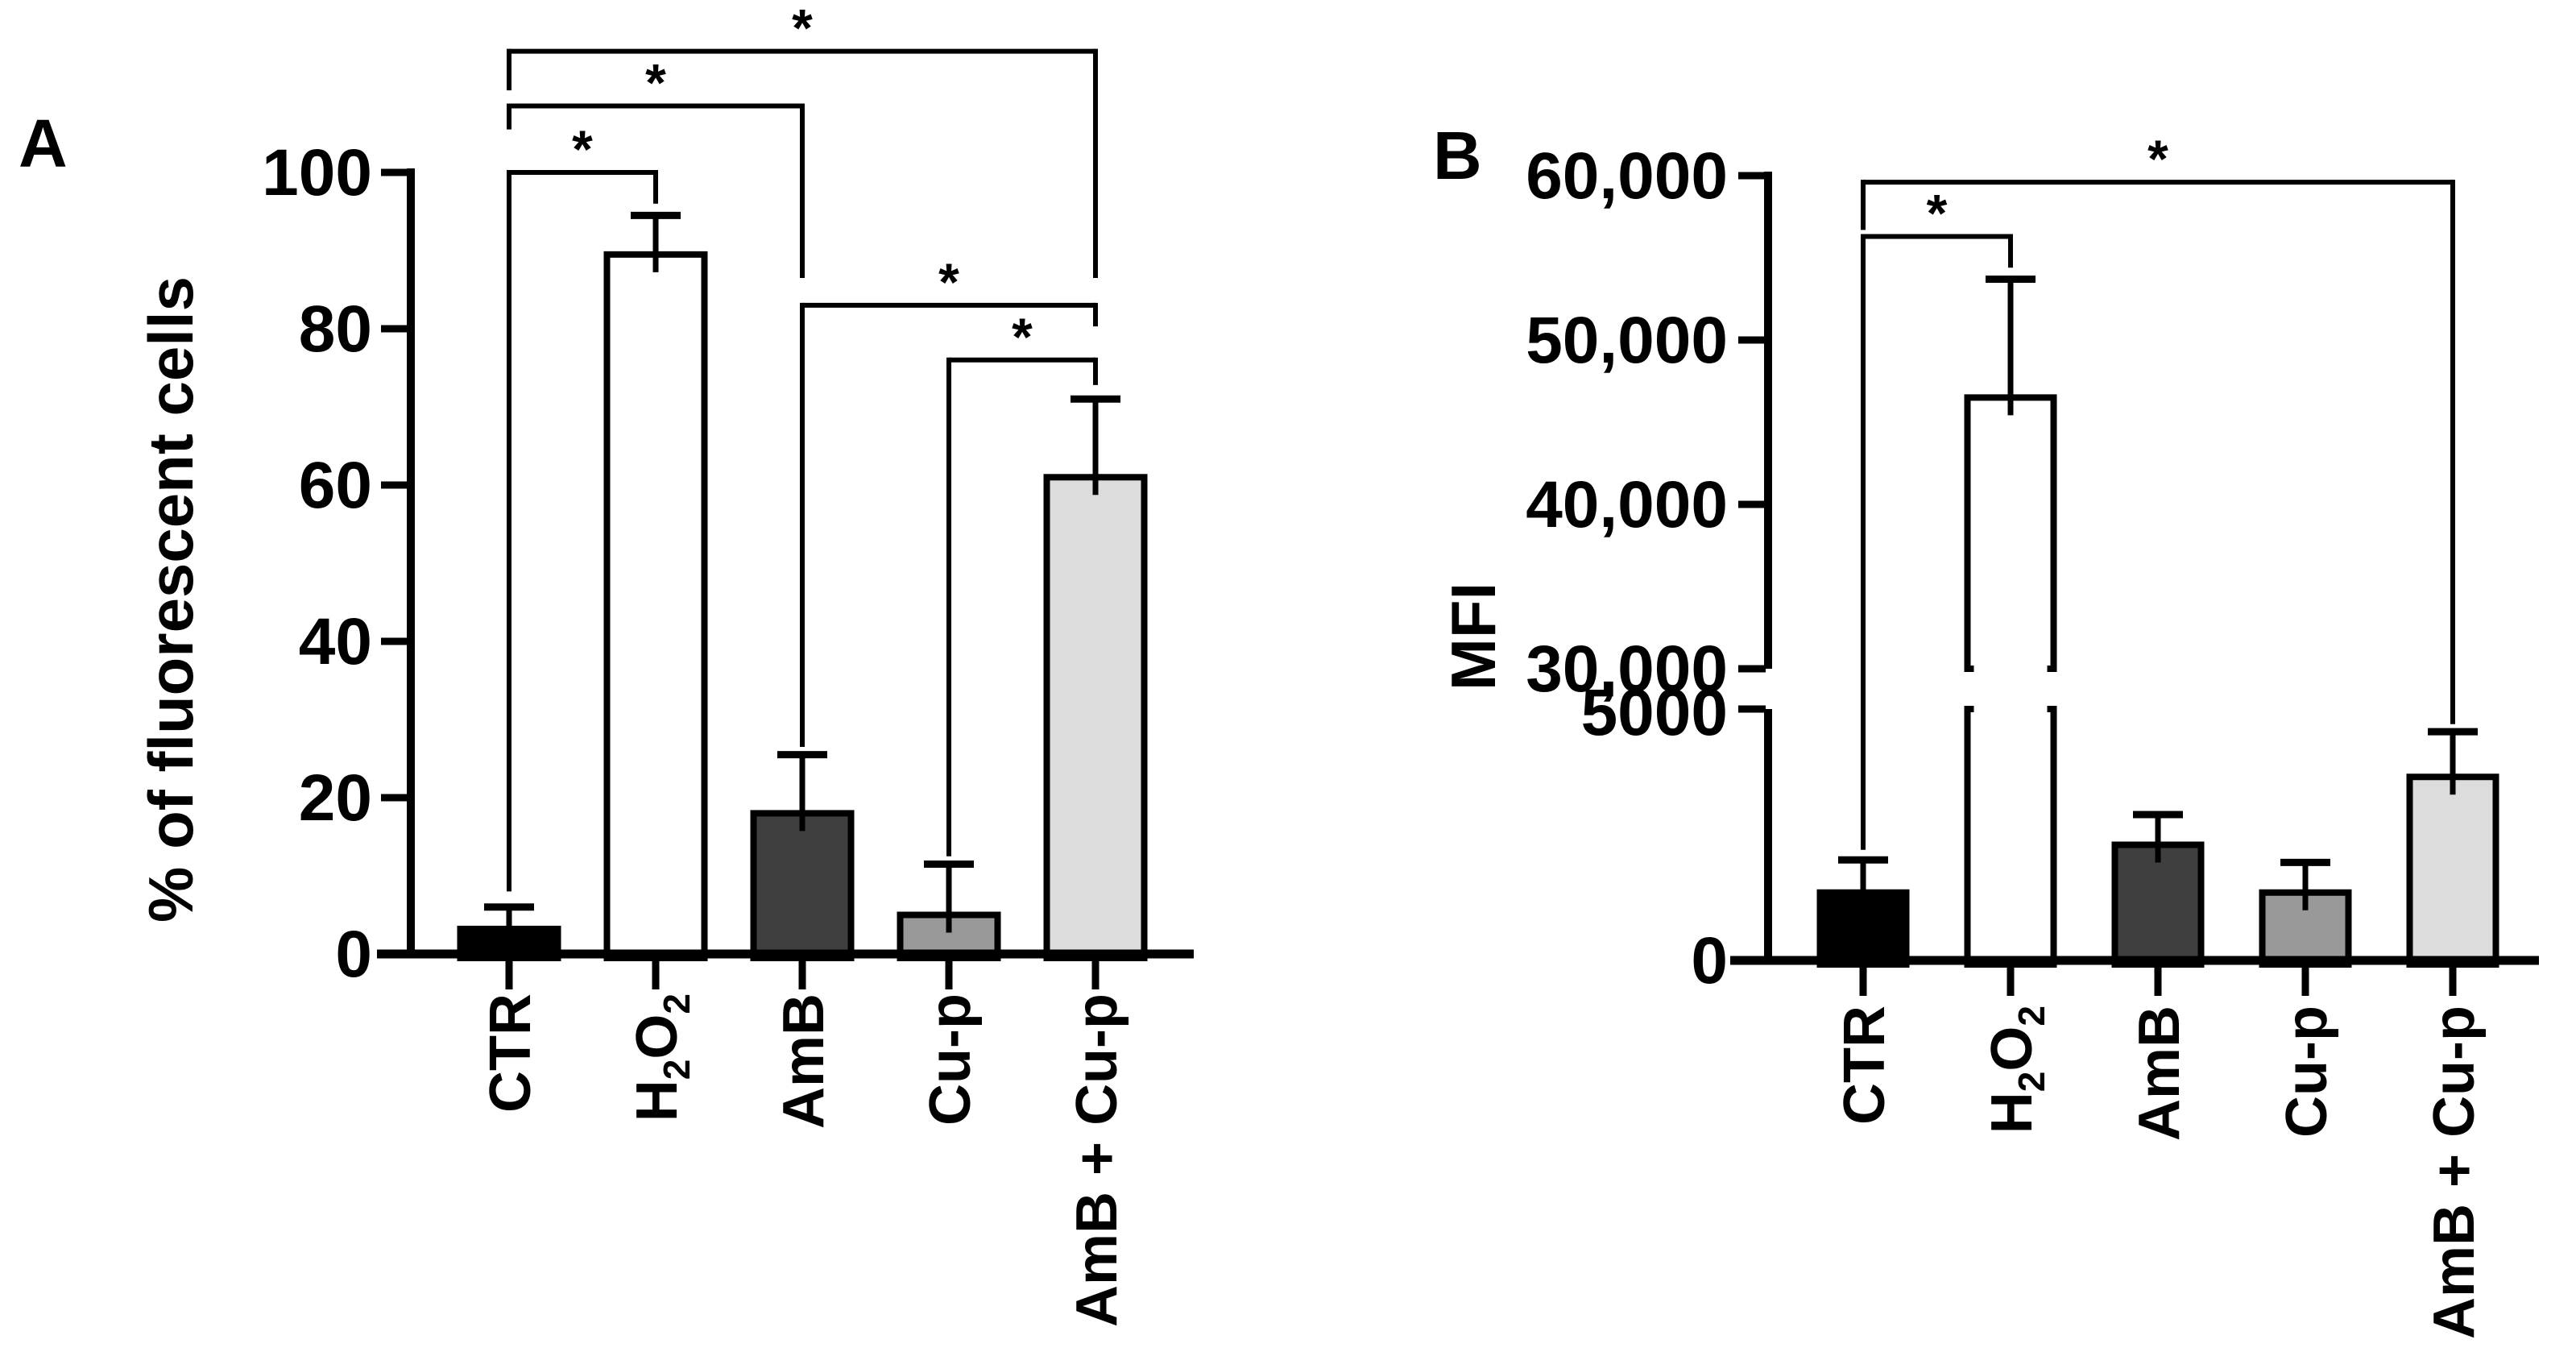 This screenshot has width=2576, height=1352. What do you see at coordinates (655, 606) in the screenshot?
I see `bar-h2o2` at bounding box center [655, 606].